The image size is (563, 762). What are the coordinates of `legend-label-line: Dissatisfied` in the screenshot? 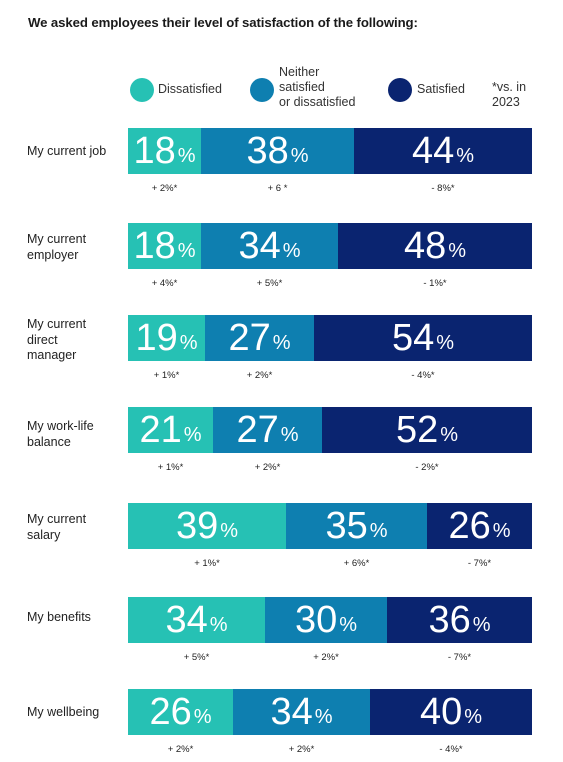 It's located at (190, 89).